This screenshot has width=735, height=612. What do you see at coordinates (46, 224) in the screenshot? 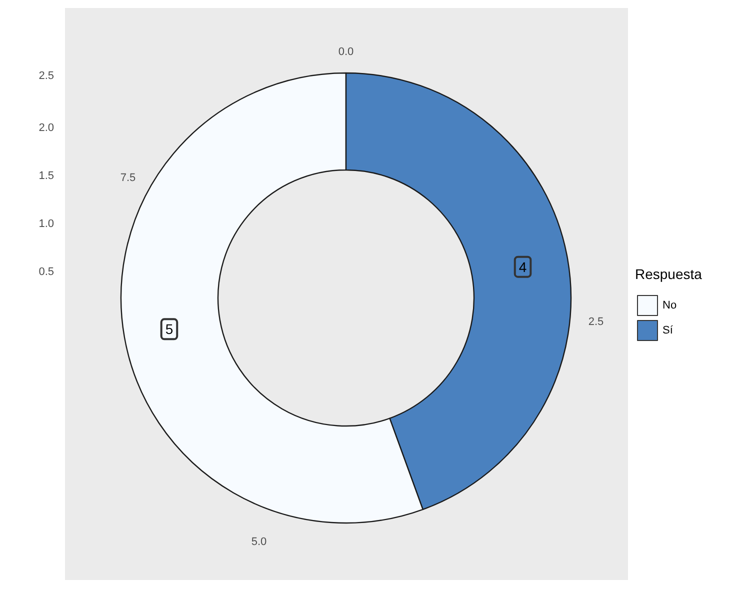
I see `text: 1.0` at bounding box center [46, 224].